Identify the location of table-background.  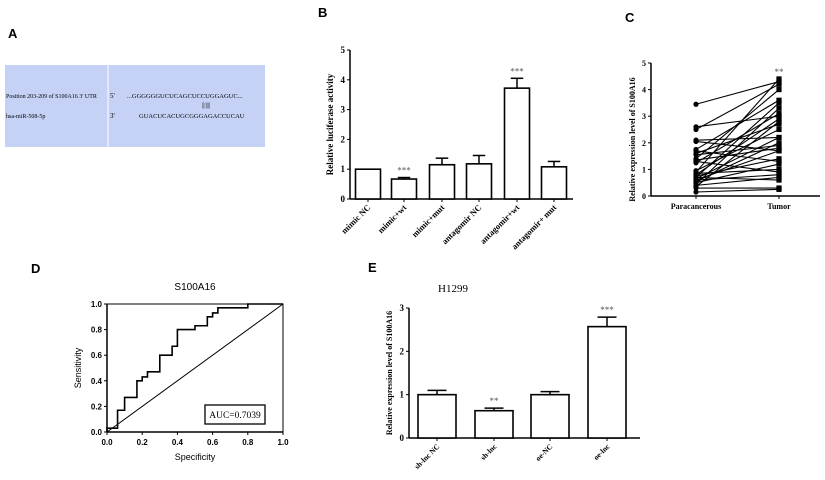
(135, 106).